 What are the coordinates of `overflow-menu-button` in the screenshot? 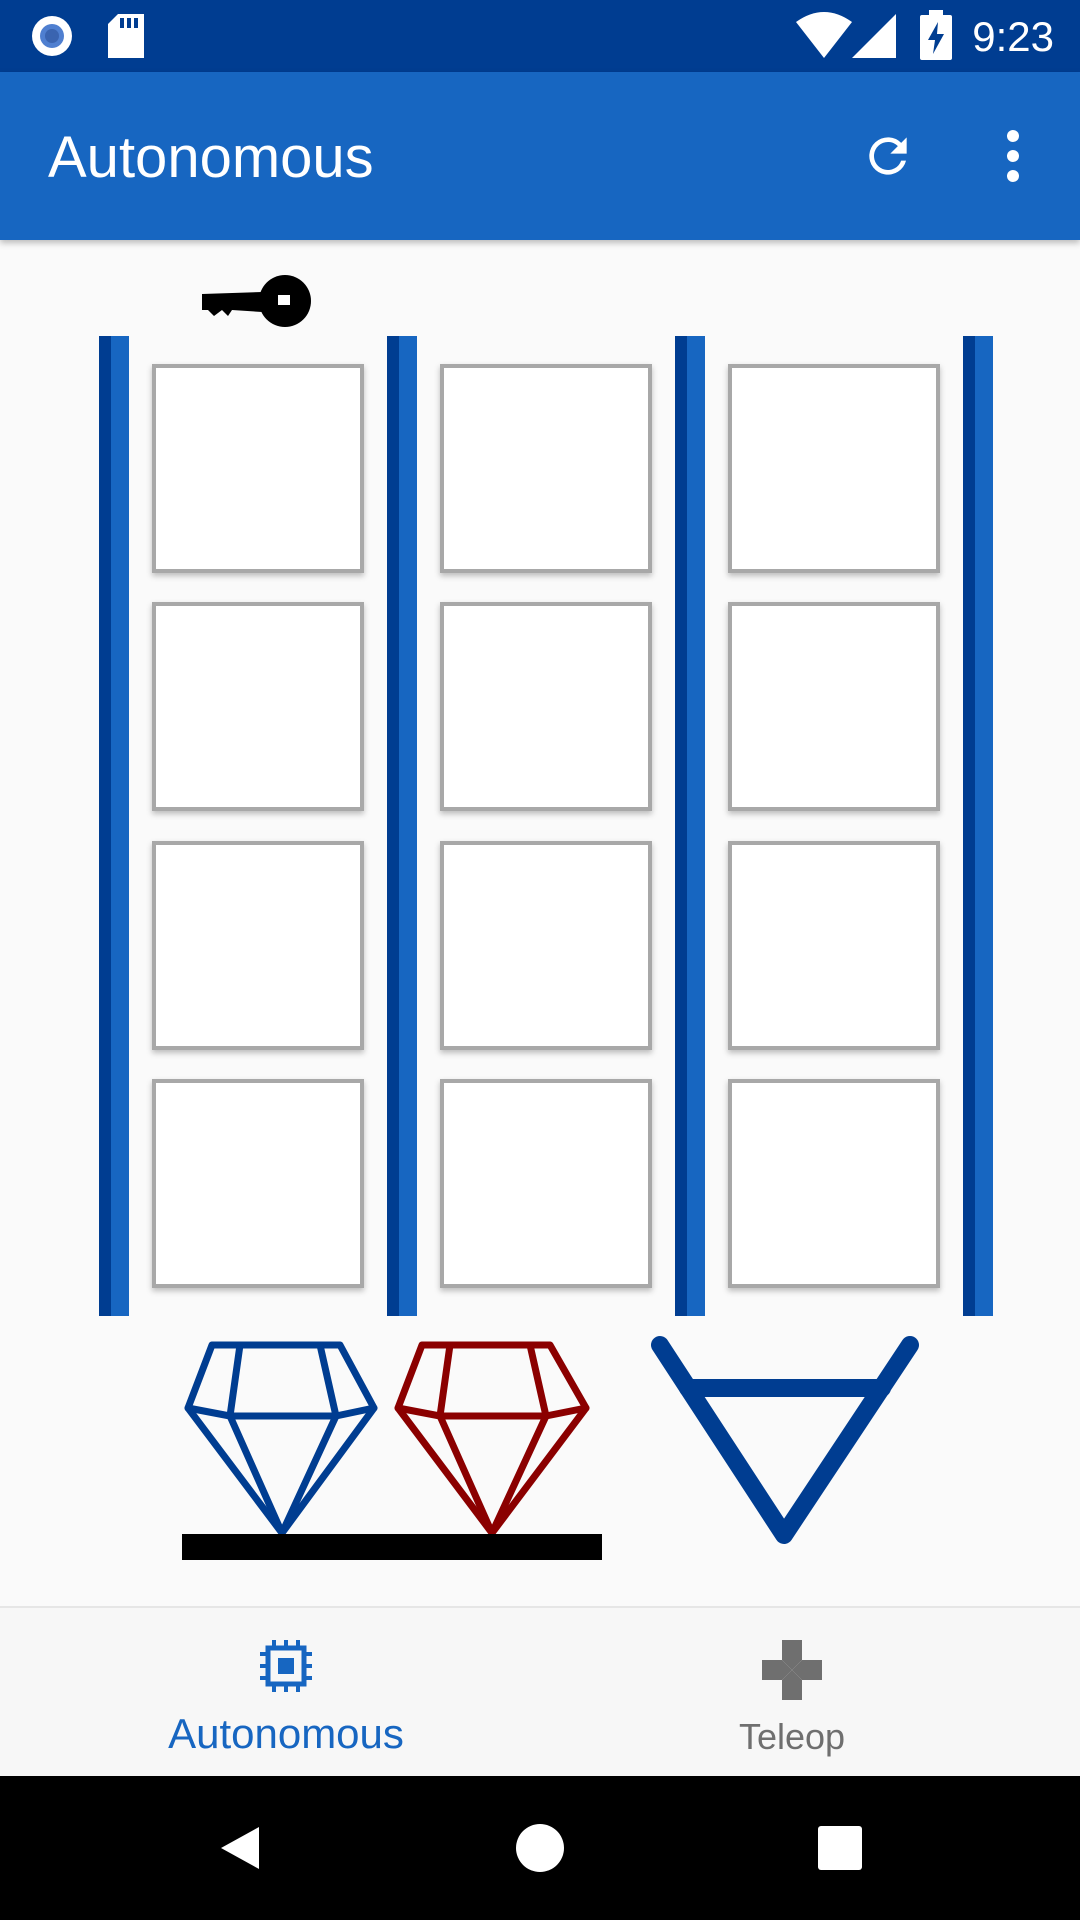 It's located at (1013, 156).